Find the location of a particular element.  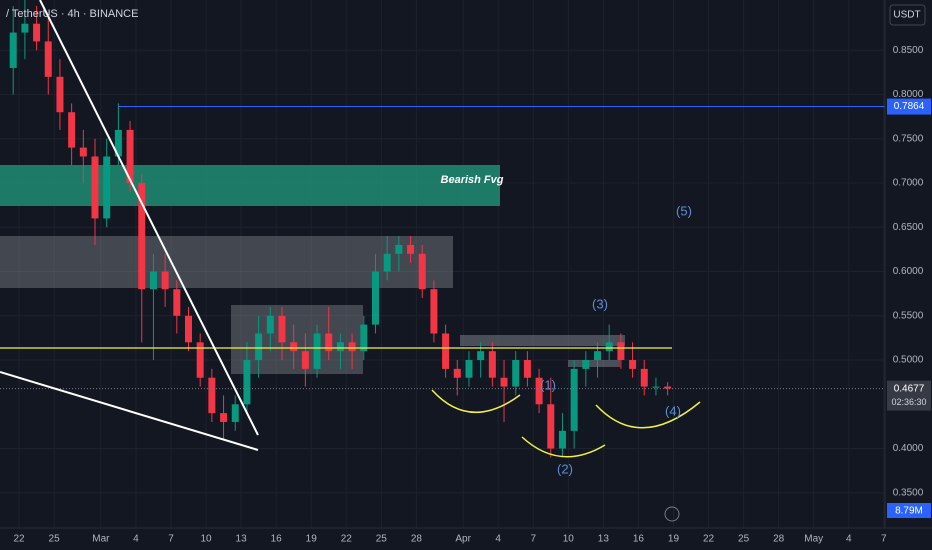

price-axis is located at coordinates (908, 275).